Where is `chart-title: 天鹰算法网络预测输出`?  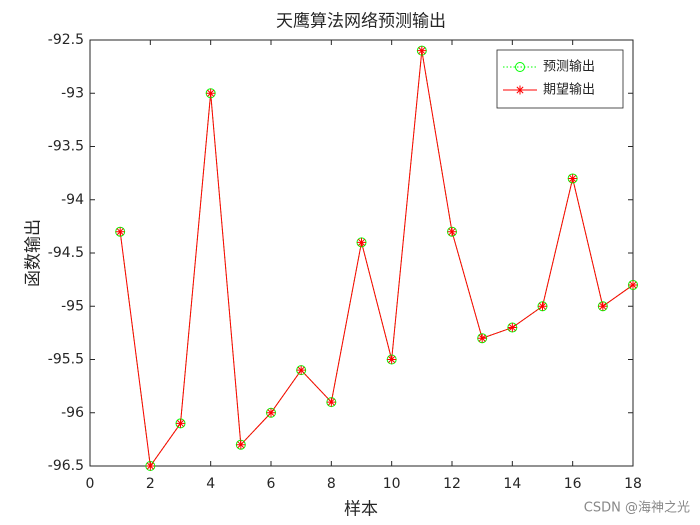
chart-title: 天鹰算法网络预测输出 is located at coordinates (361, 22).